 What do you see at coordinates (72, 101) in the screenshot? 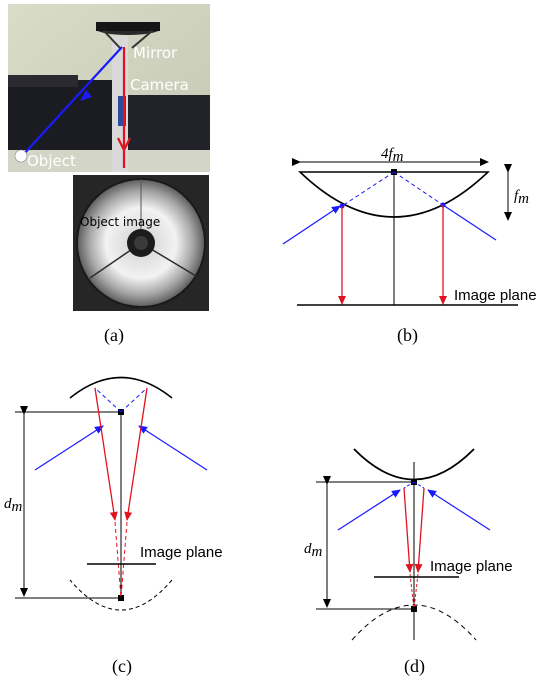
I see `incoming-ray` at bounding box center [72, 101].